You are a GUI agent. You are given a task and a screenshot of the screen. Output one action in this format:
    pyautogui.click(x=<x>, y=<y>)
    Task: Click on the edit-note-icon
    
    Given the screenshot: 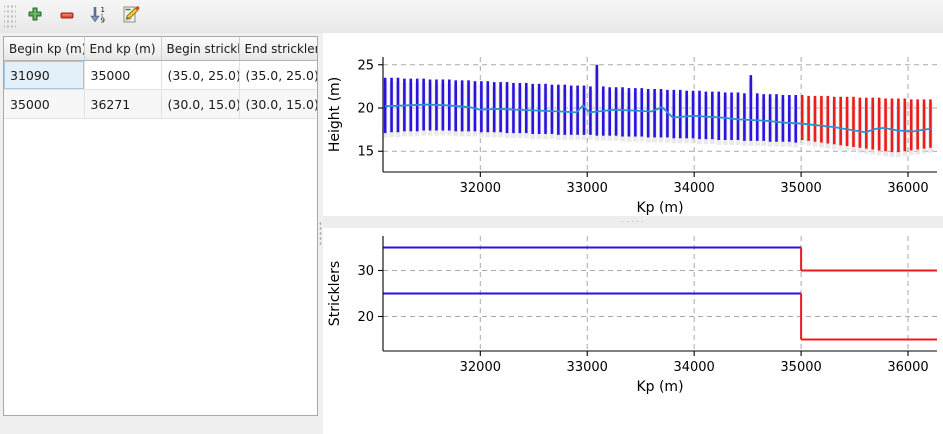 What is the action you would take?
    pyautogui.click(x=131, y=17)
    